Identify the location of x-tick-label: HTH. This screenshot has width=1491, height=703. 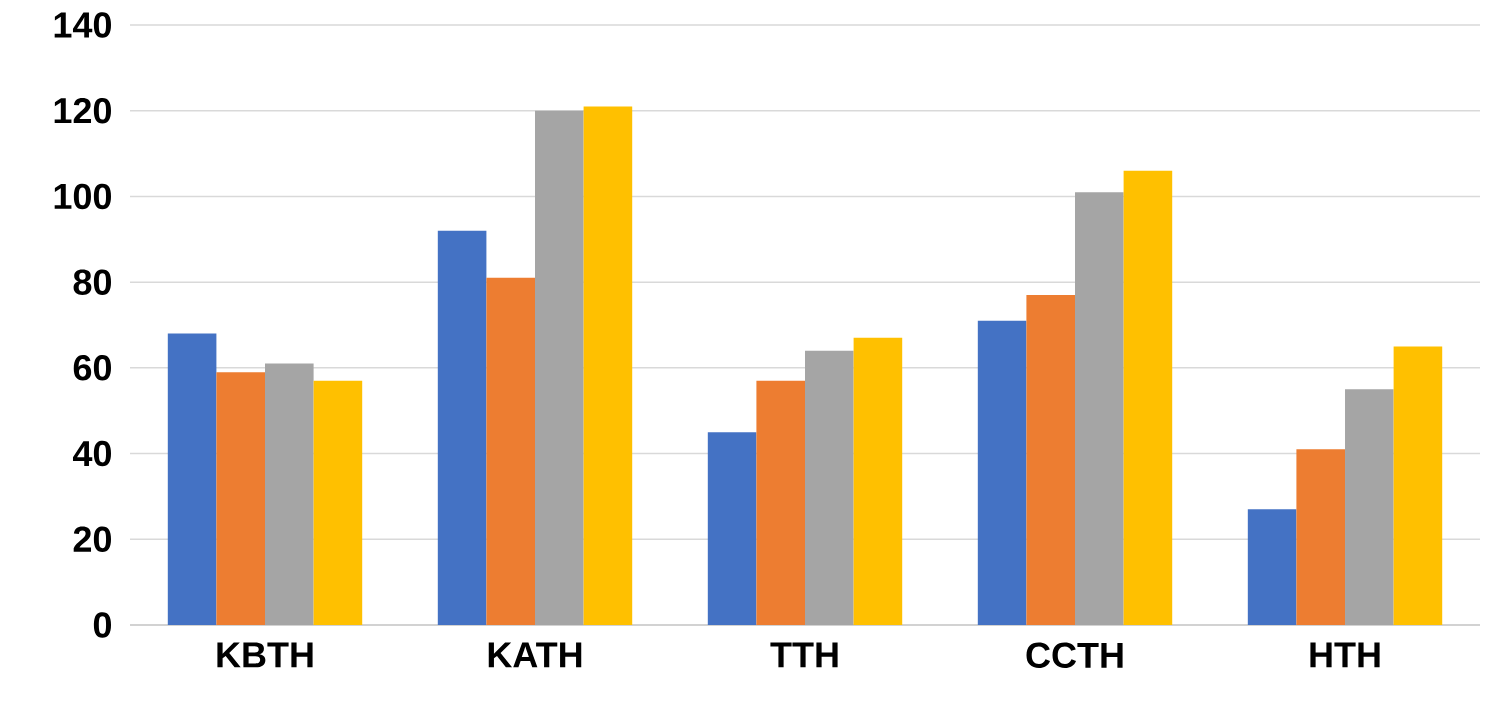
(1345, 655).